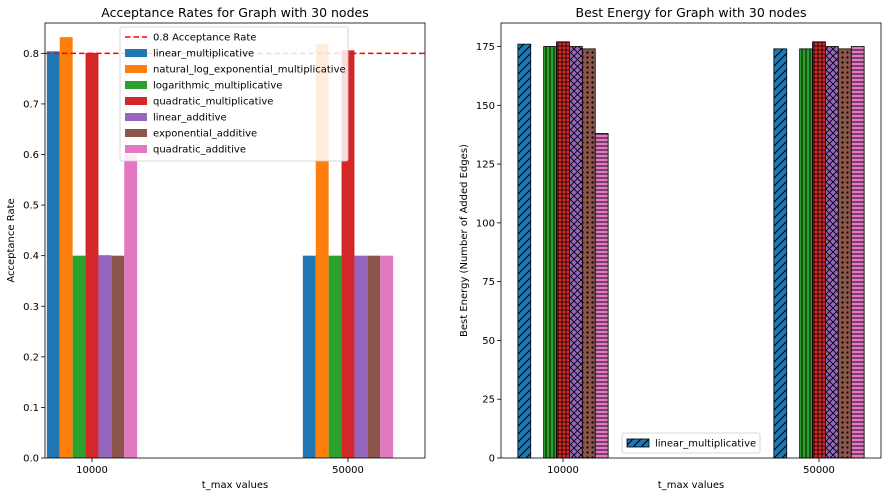  I want to click on y-tick-label: 25, so click(488, 400).